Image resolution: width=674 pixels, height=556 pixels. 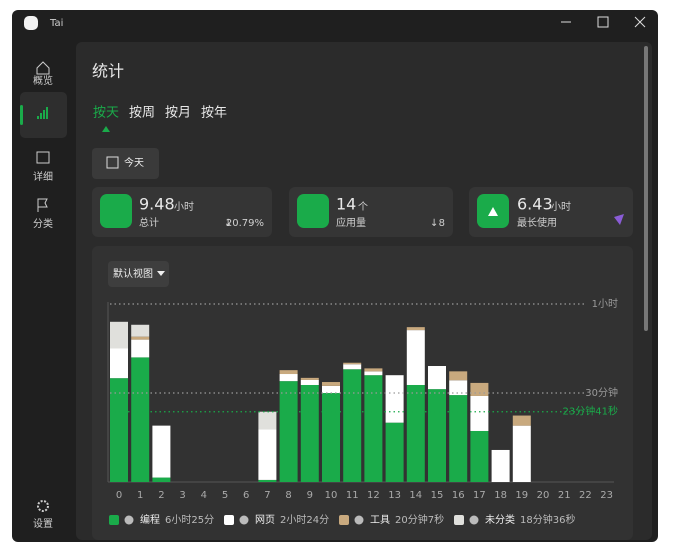 What do you see at coordinates (352, 495) in the screenshot?
I see `x-tick-label: 11` at bounding box center [352, 495].